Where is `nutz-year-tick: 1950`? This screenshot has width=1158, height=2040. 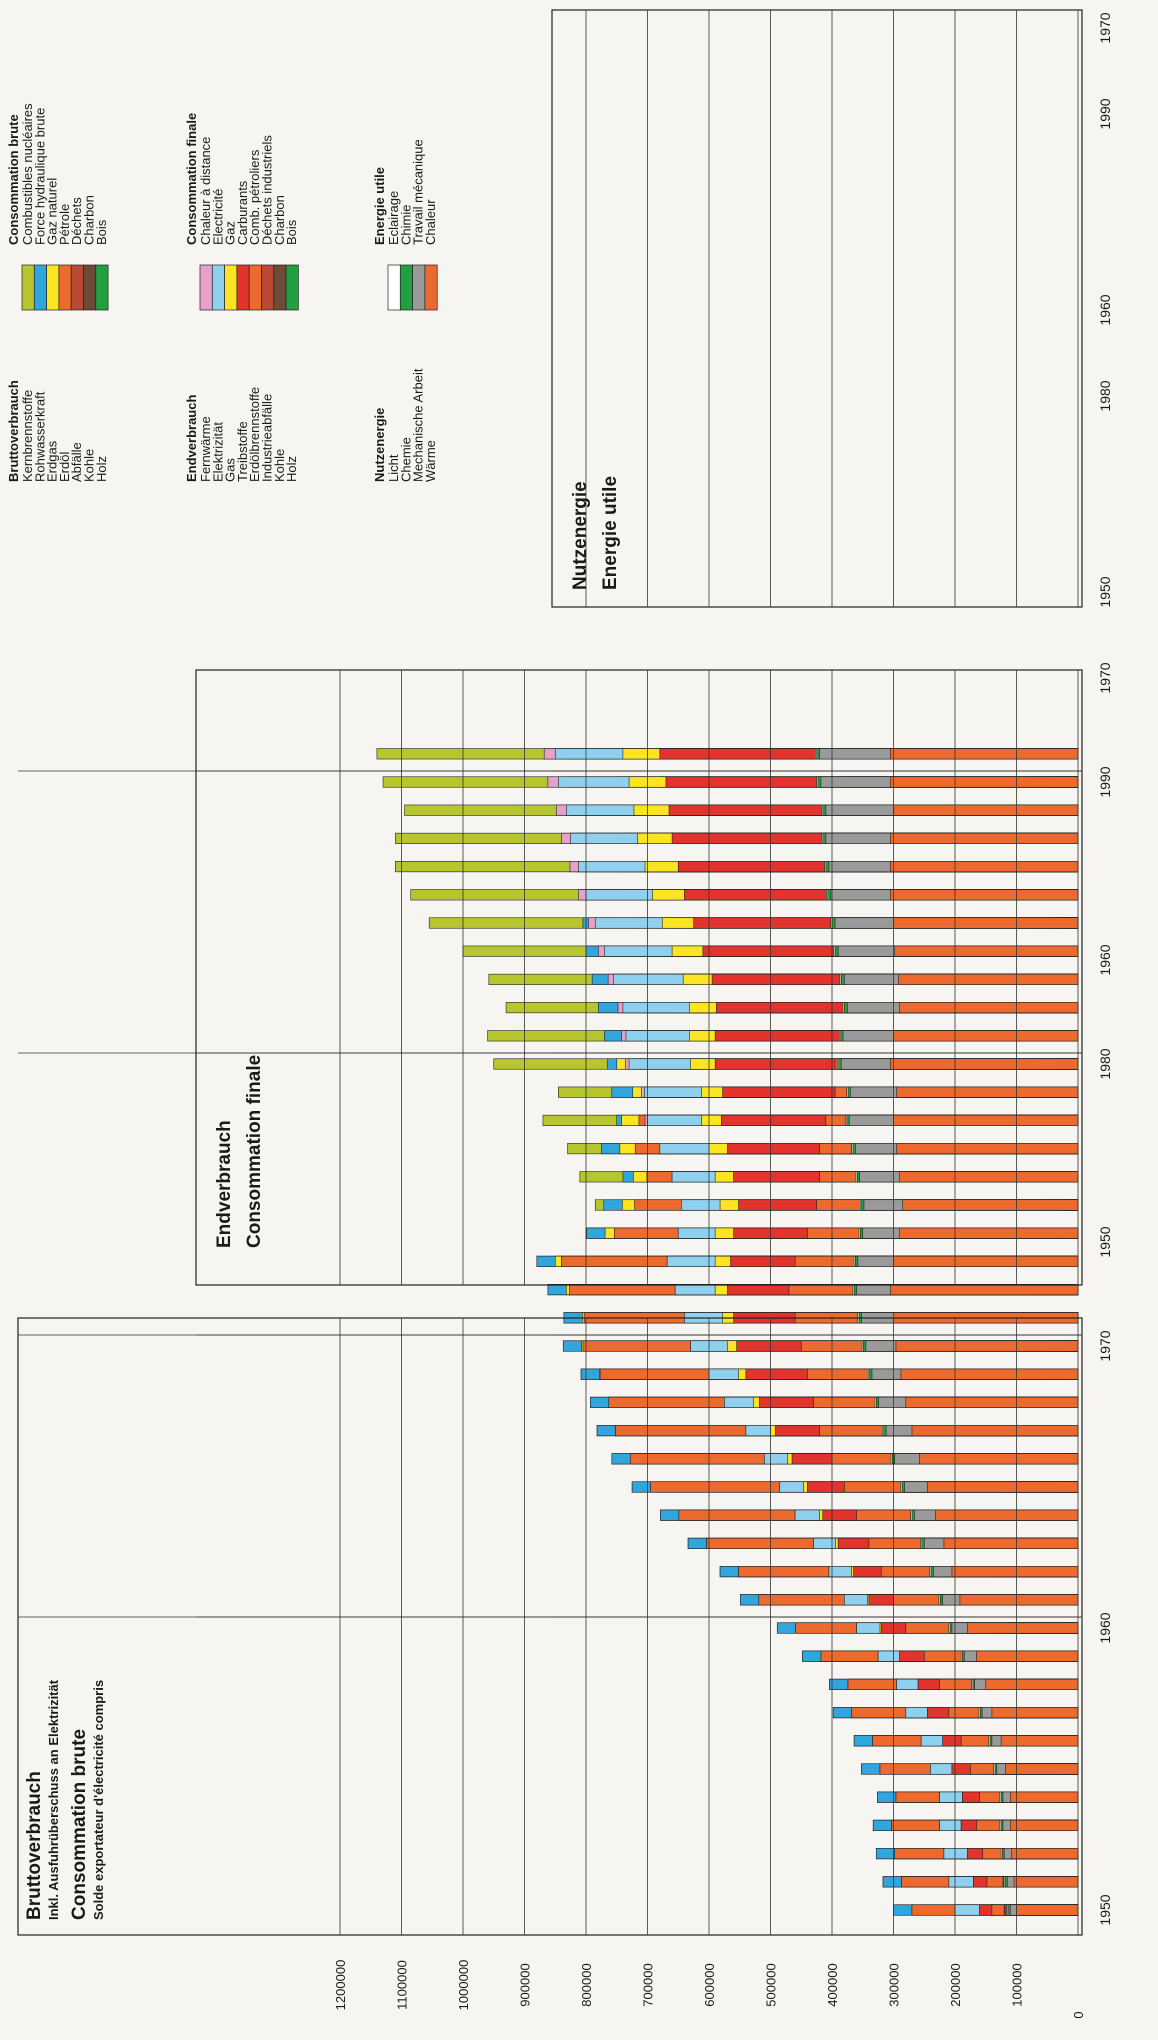
nutz-year-tick: 1950 is located at coordinates (1105, 591).